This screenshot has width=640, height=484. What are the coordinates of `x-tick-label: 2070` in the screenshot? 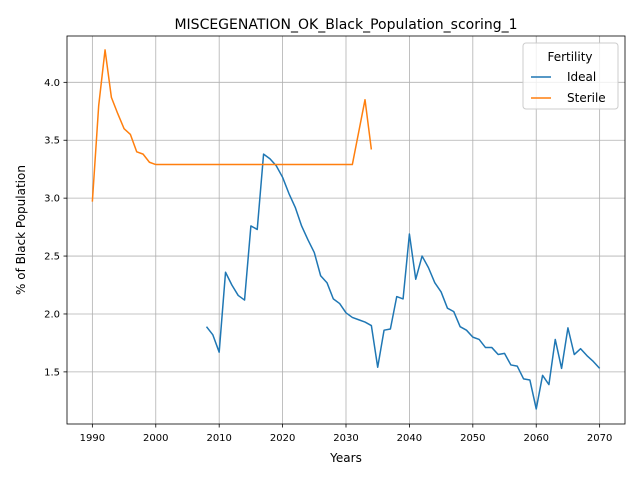 It's located at (599, 438).